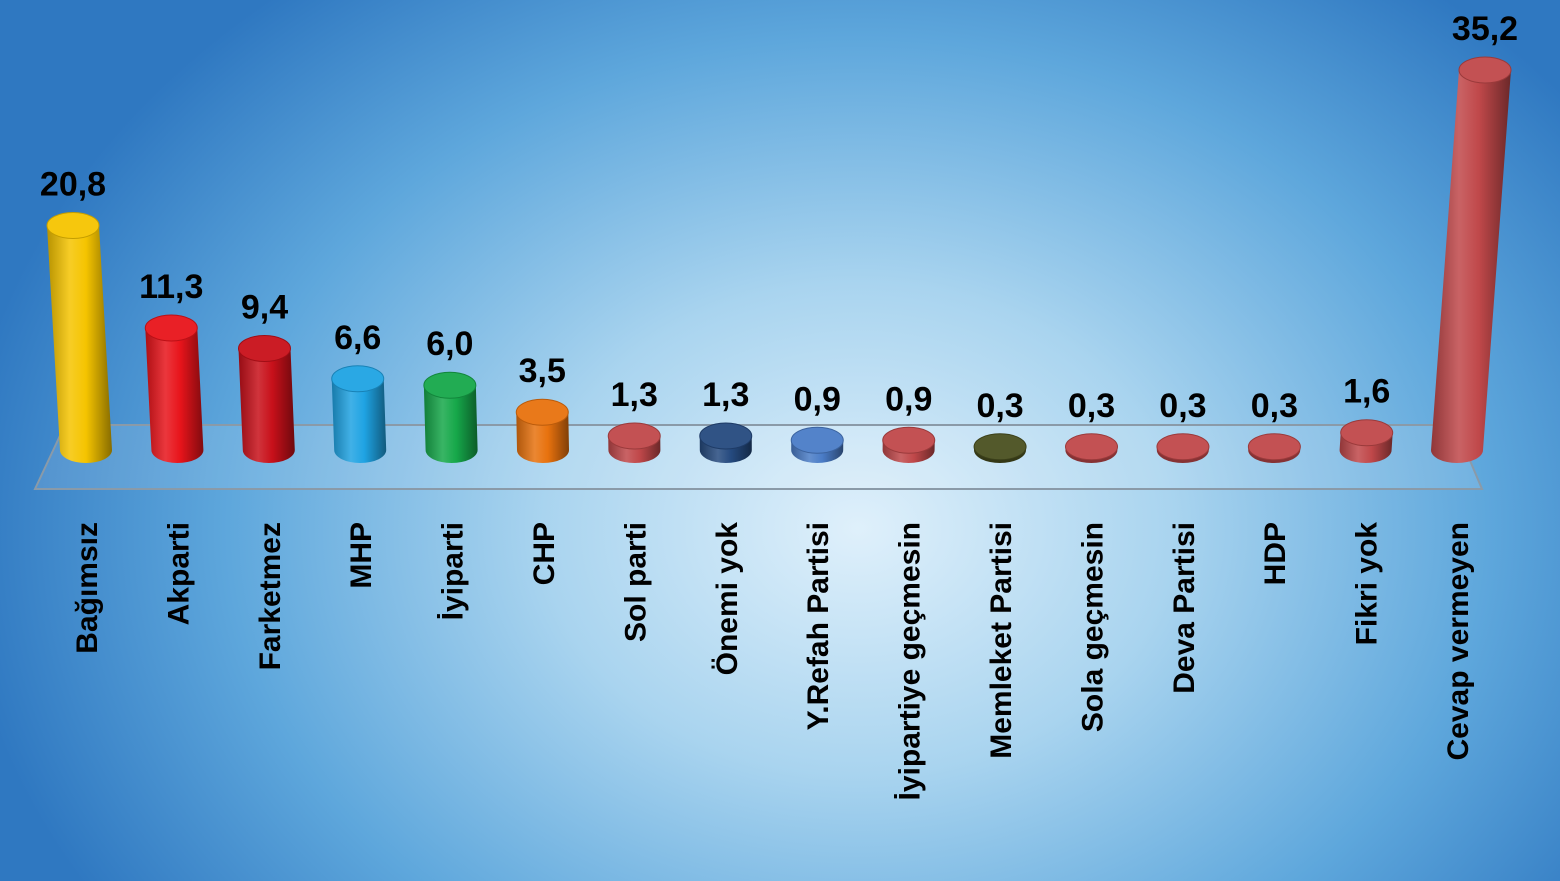  I want to click on category-label: Akparti, so click(178, 573).